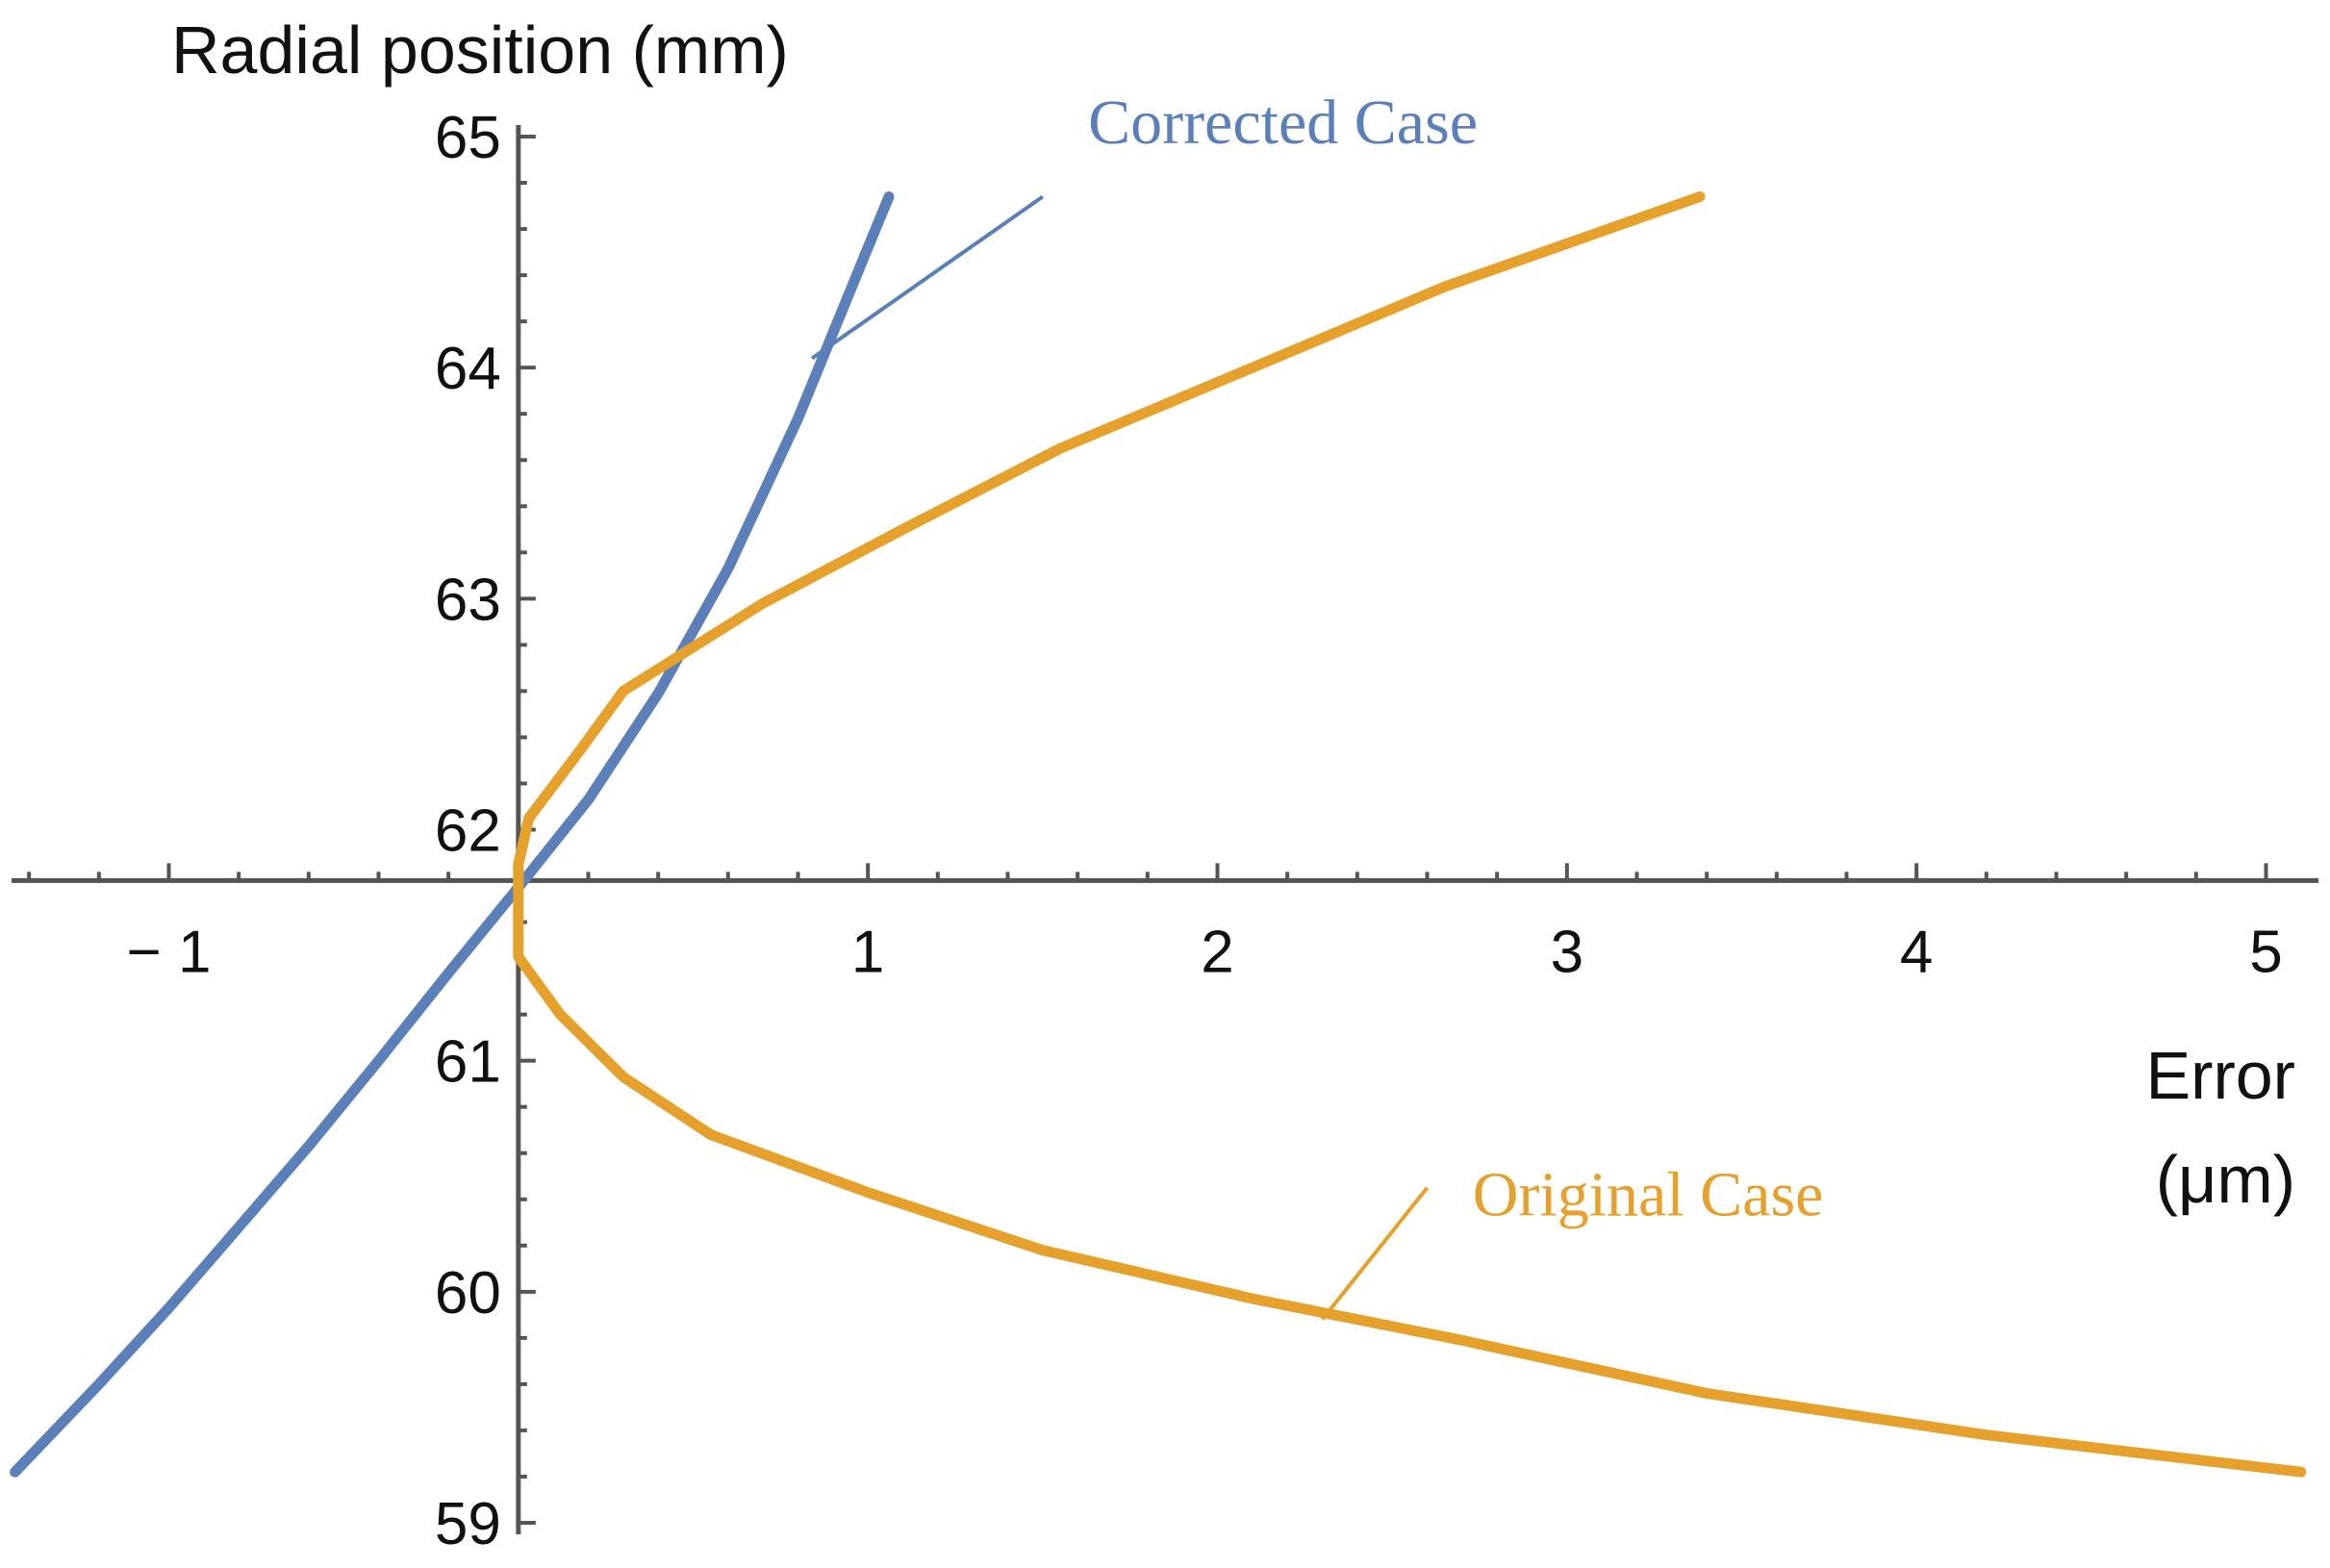  I want to click on y-tick-label: 62, so click(468, 831).